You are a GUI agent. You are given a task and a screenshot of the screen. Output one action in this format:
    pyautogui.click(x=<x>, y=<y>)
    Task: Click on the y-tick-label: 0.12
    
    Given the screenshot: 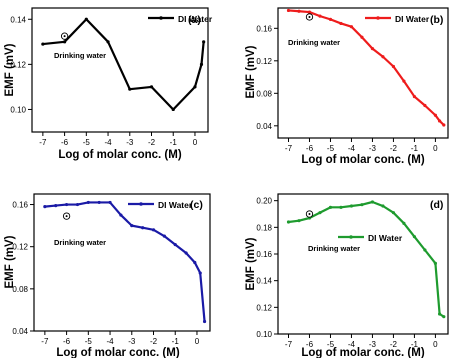 What is the action you would take?
    pyautogui.click(x=264, y=307)
    